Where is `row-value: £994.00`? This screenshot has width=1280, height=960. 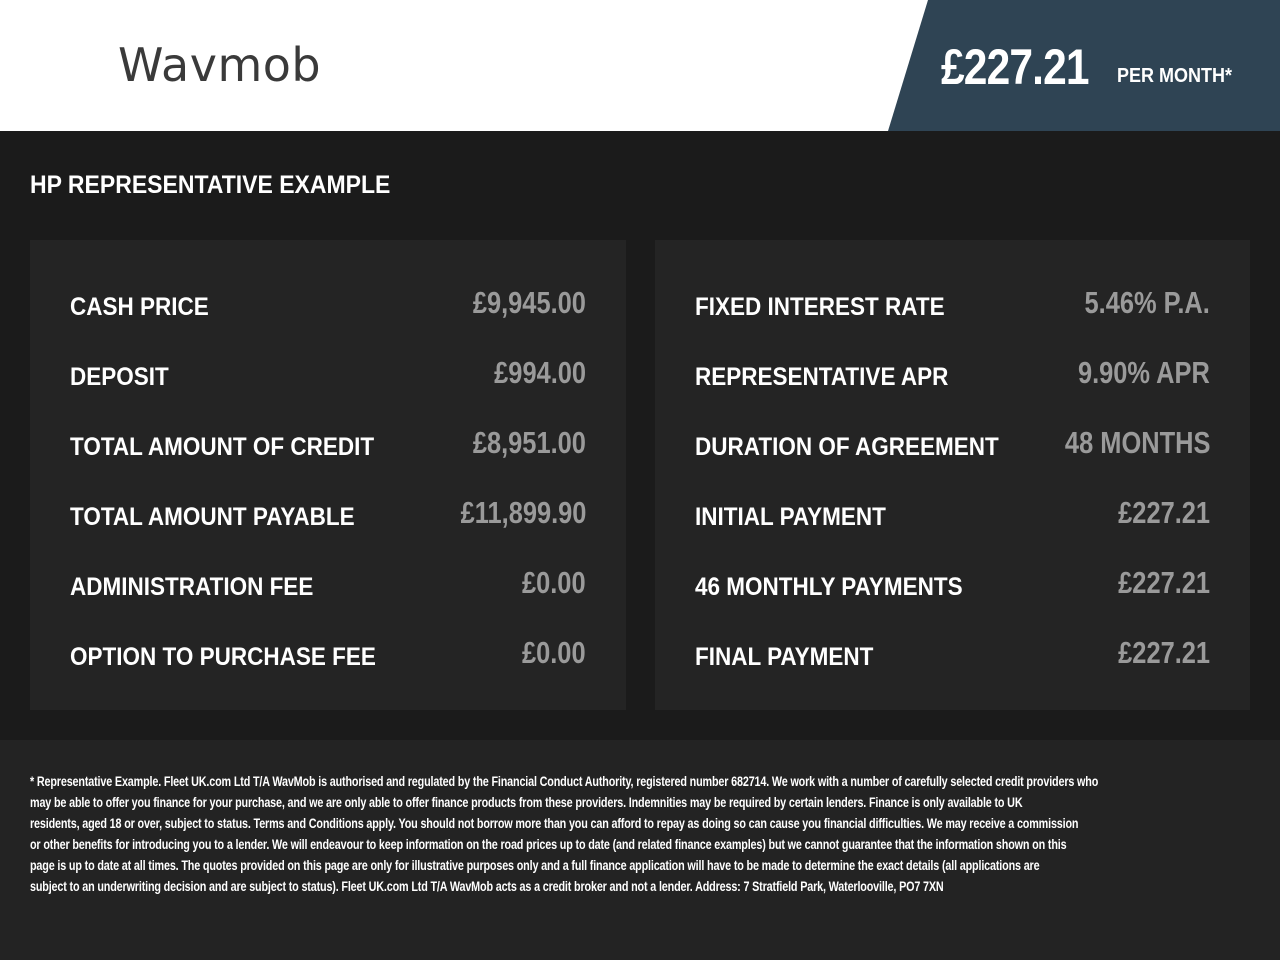
row-value: £994.00 is located at coordinates (540, 372).